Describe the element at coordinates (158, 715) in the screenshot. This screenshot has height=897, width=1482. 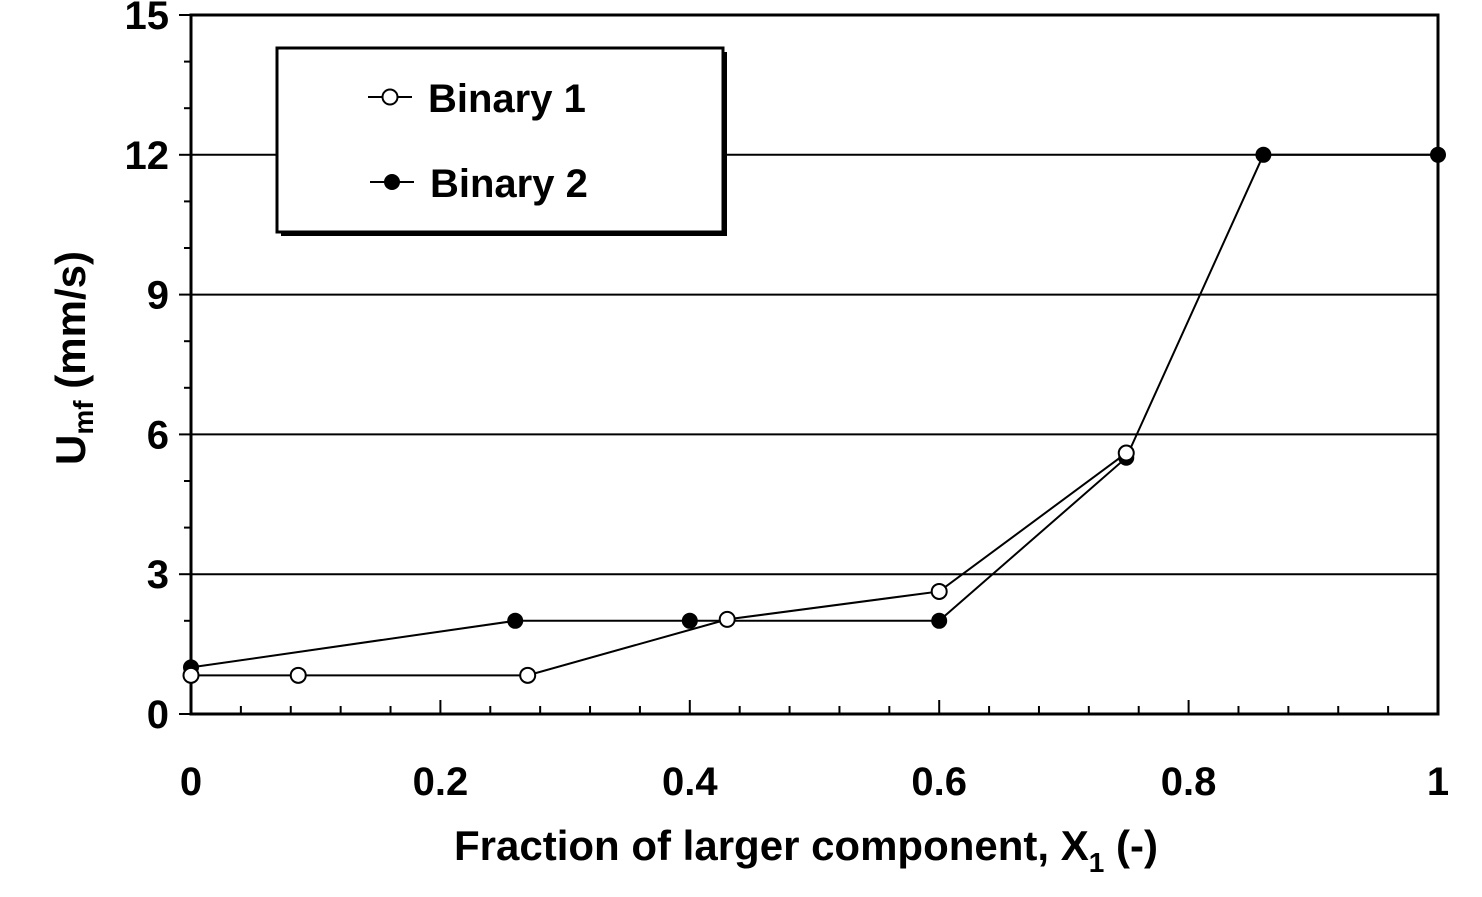
I see `y-tick-label: 0` at that location.